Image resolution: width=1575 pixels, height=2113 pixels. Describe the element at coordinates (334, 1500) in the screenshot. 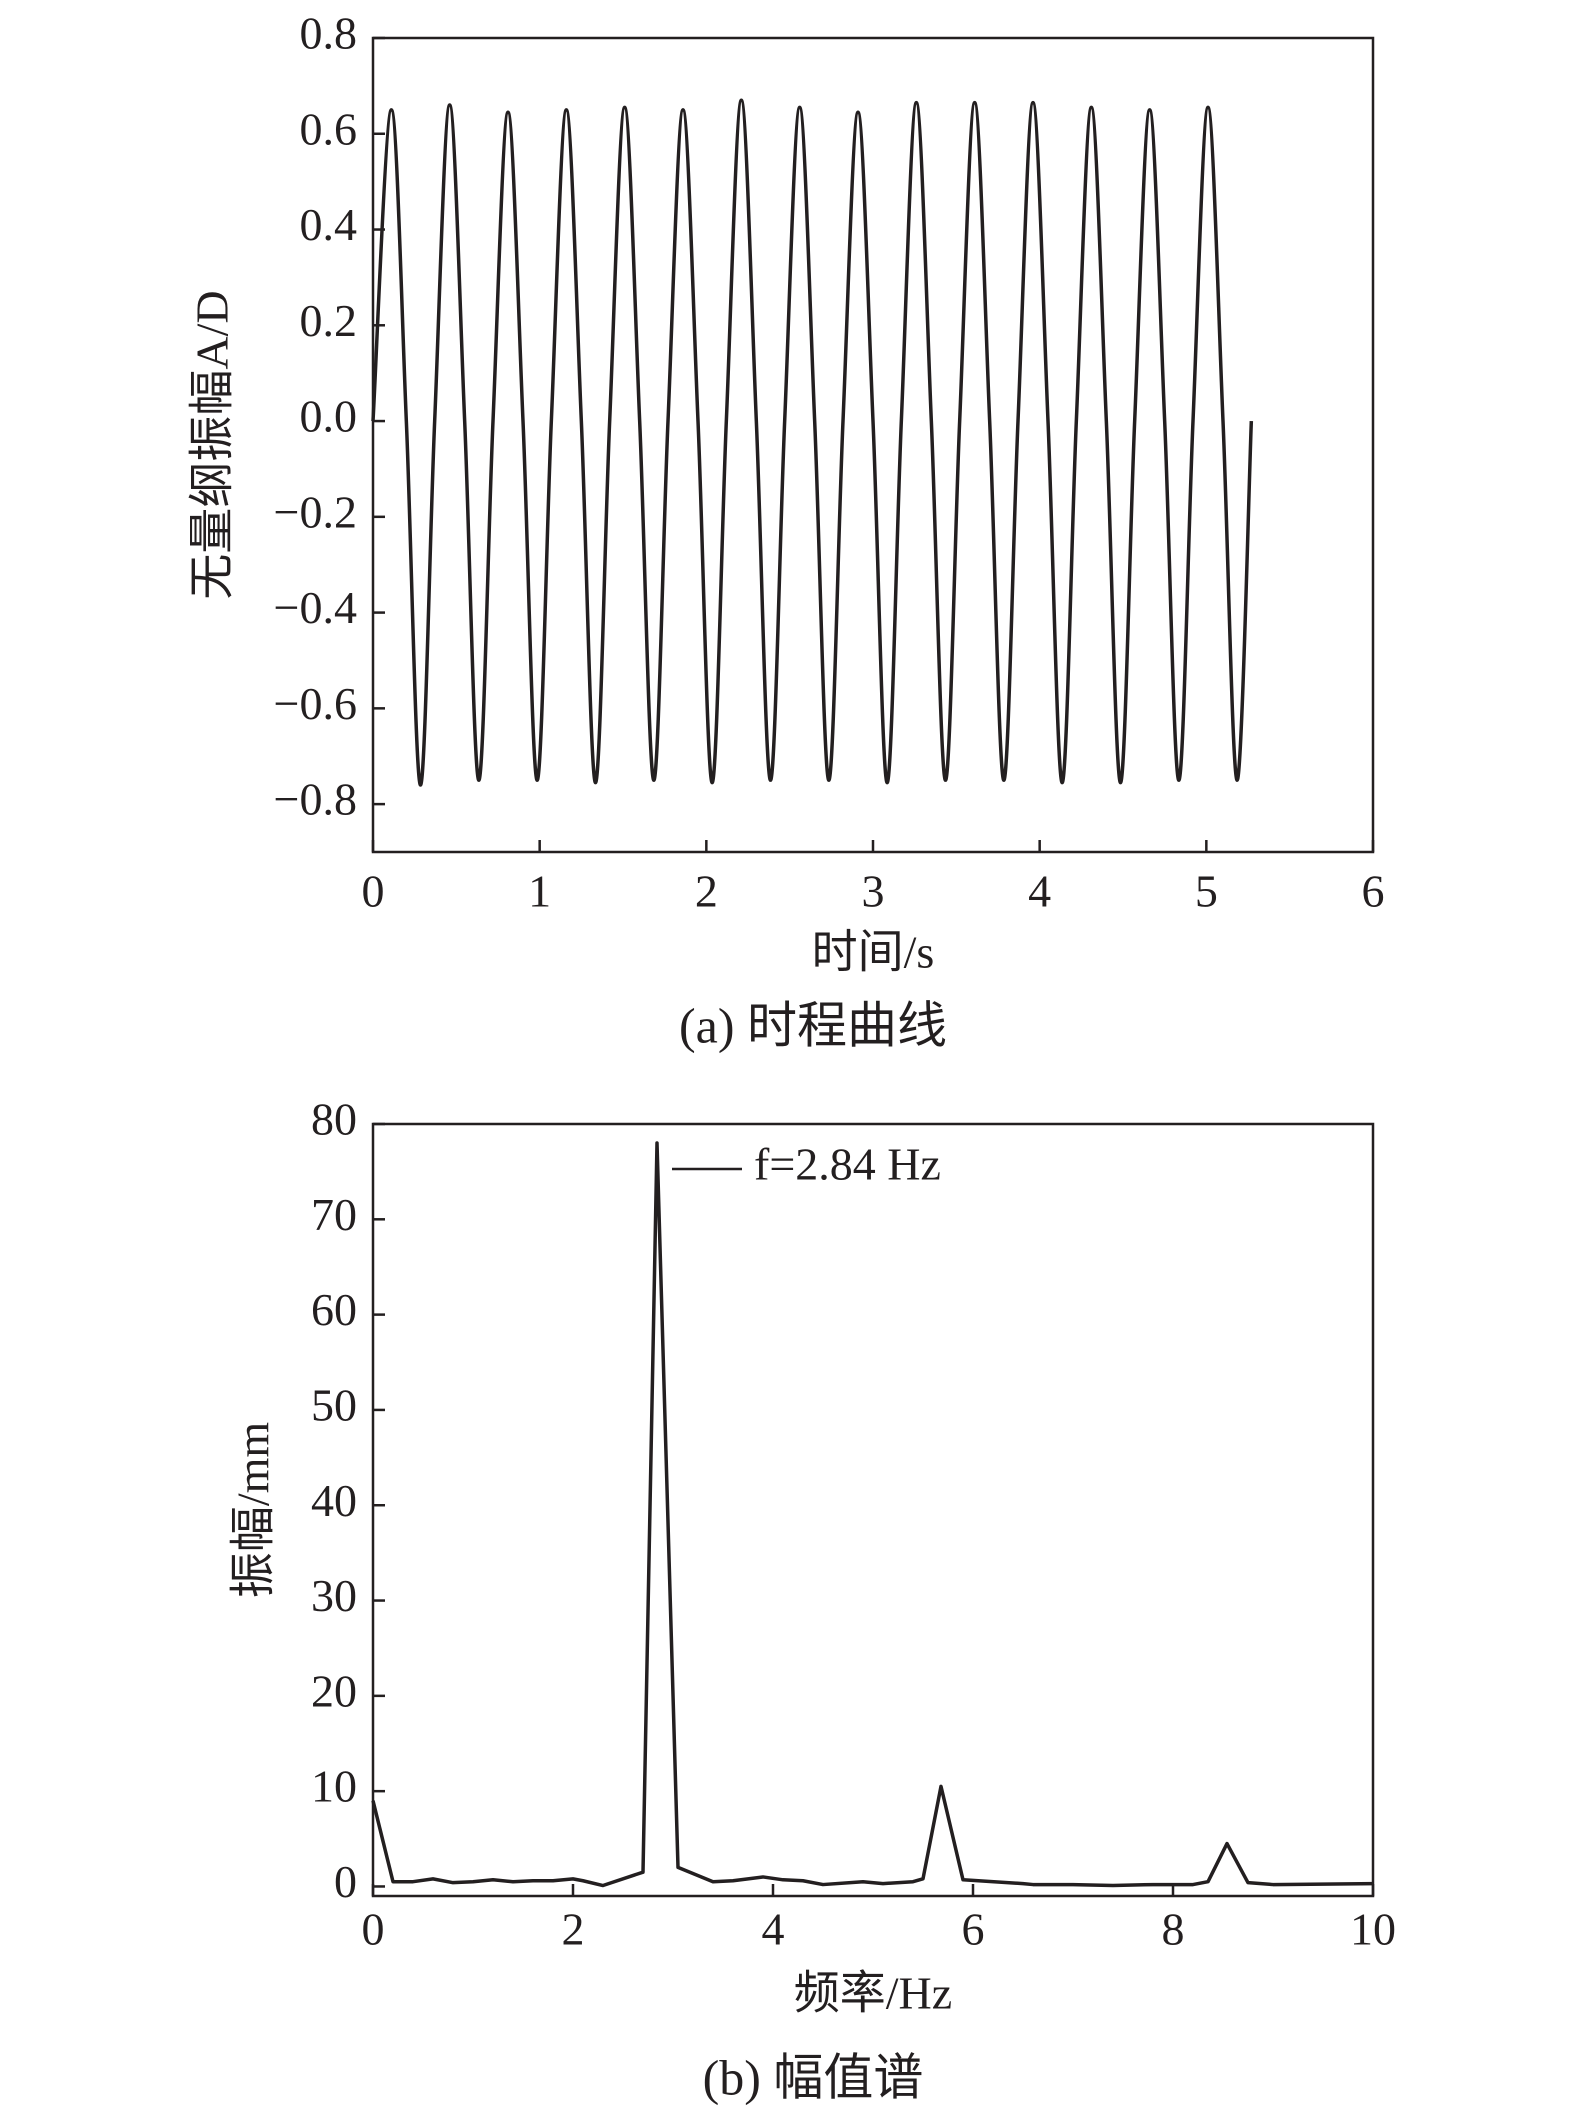

I see `y-tick-label: 40` at that location.